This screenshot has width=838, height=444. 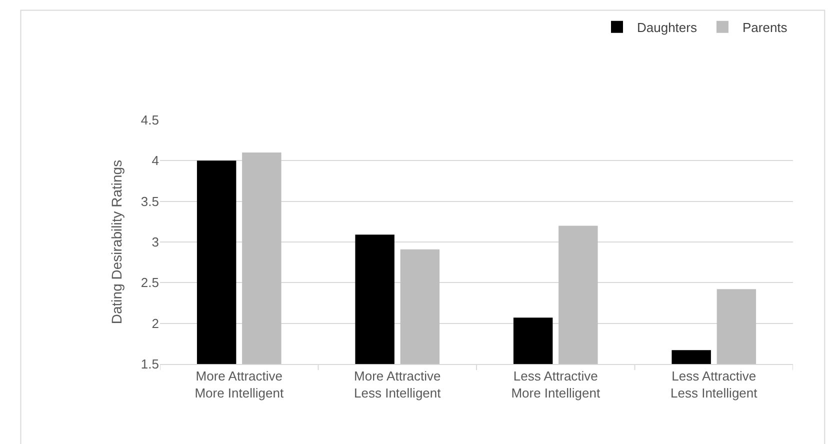 I want to click on x-tick-label: Less Attractive Less Intelligent, so click(x=714, y=384).